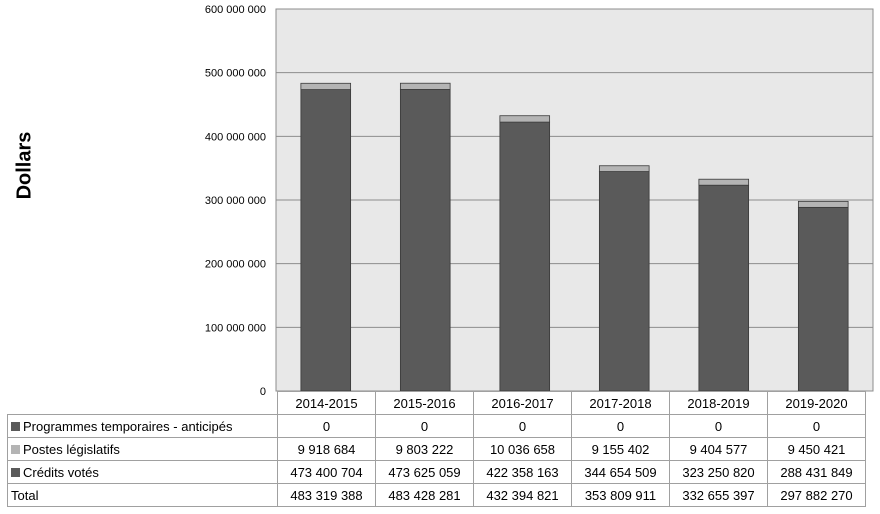 The width and height of the screenshot is (880, 514). I want to click on category-label: 2018-2019, so click(718, 403).